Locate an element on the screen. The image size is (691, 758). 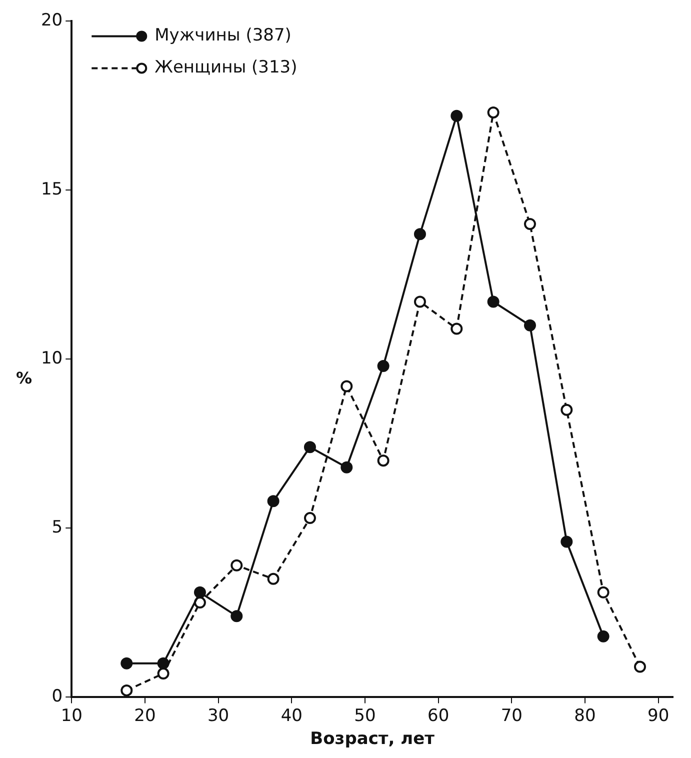
legend-label: Женщины (313) is located at coordinates (226, 68).